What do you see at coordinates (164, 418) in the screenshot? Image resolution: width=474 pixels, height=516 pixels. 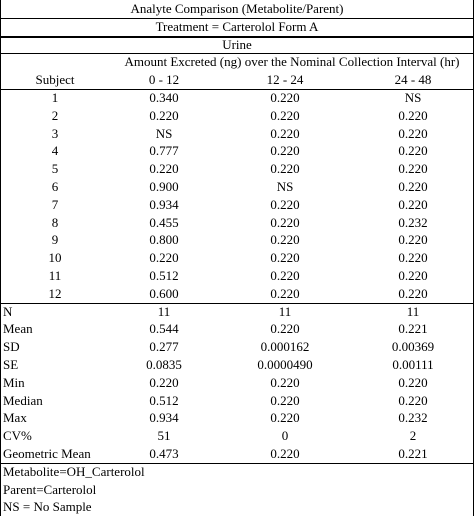 I see `stat-value: 0.934` at bounding box center [164, 418].